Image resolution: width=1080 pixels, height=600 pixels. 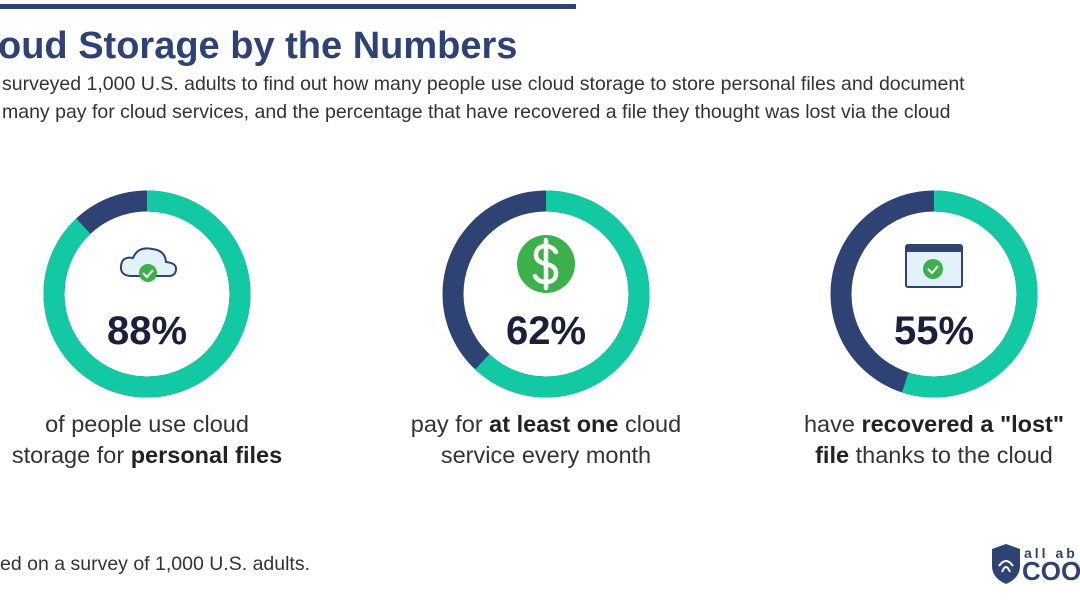 What do you see at coordinates (71, 455) in the screenshot?
I see `caption-segment: storage for` at bounding box center [71, 455].